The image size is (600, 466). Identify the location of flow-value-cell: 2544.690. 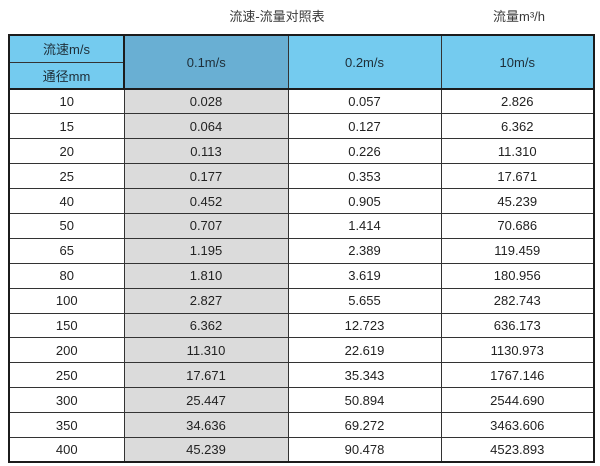
(517, 400).